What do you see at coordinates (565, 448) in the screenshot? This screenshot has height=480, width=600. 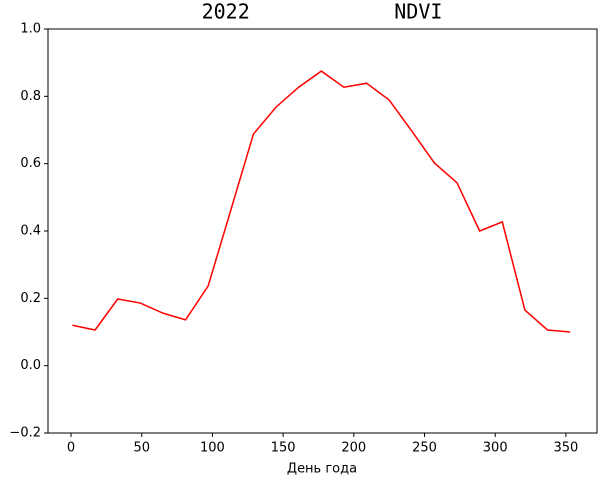 I see `x-tick-label: 350` at bounding box center [565, 448].